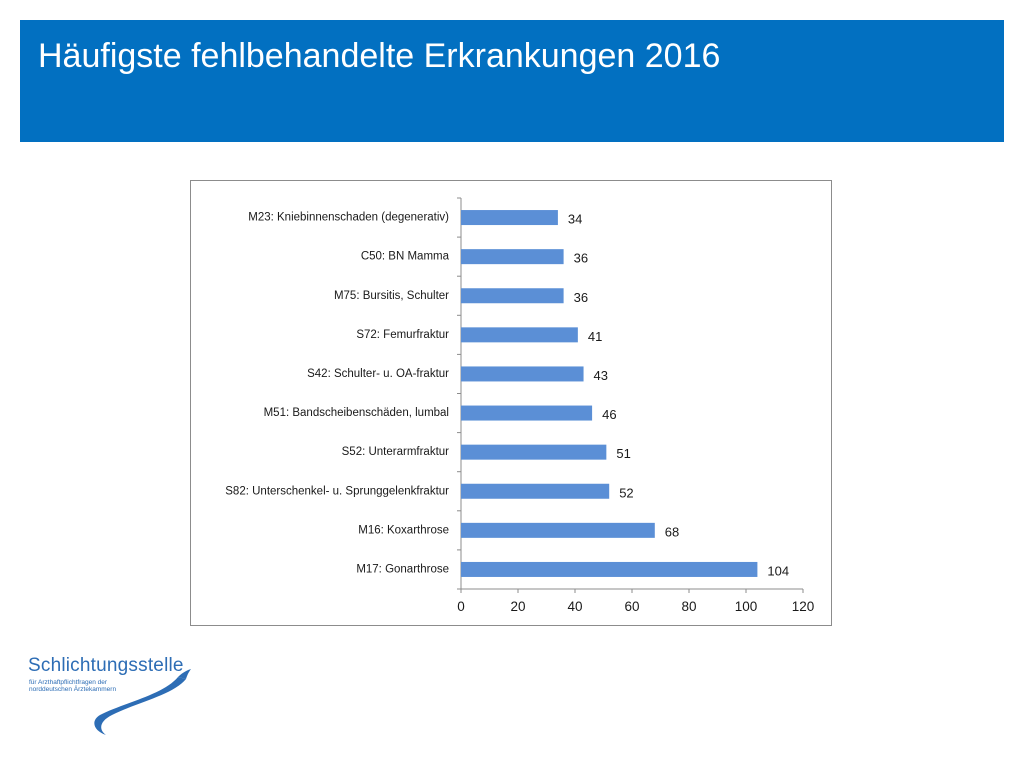 The width and height of the screenshot is (1024, 768). I want to click on category-label: M17: Gonarthrose, so click(402, 569).